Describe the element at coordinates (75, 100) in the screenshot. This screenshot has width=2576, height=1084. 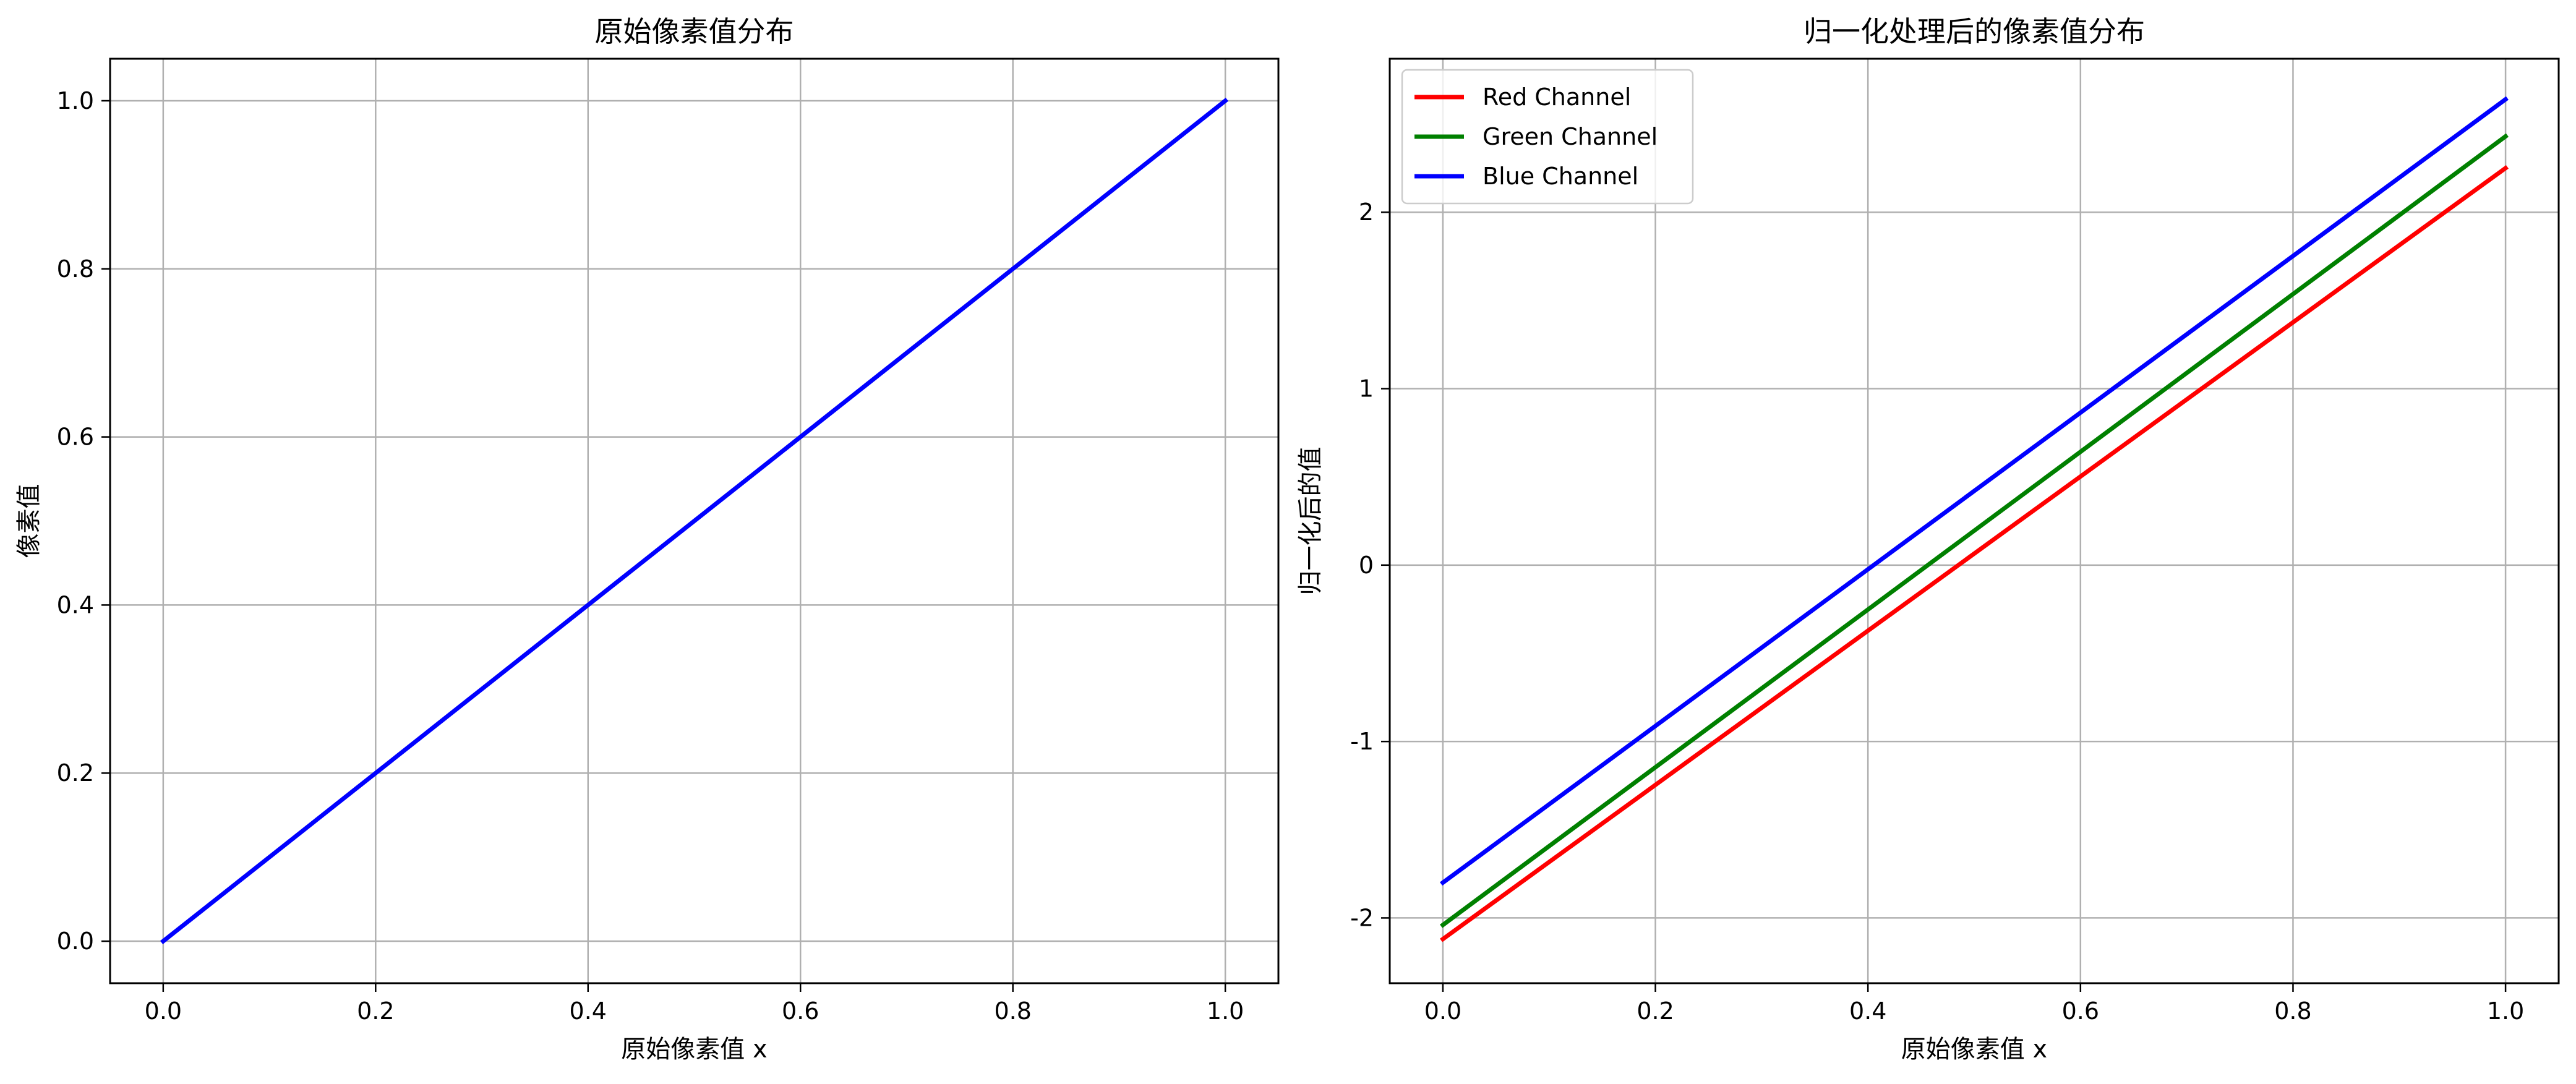
I see `y-tick-label: 1.0` at that location.